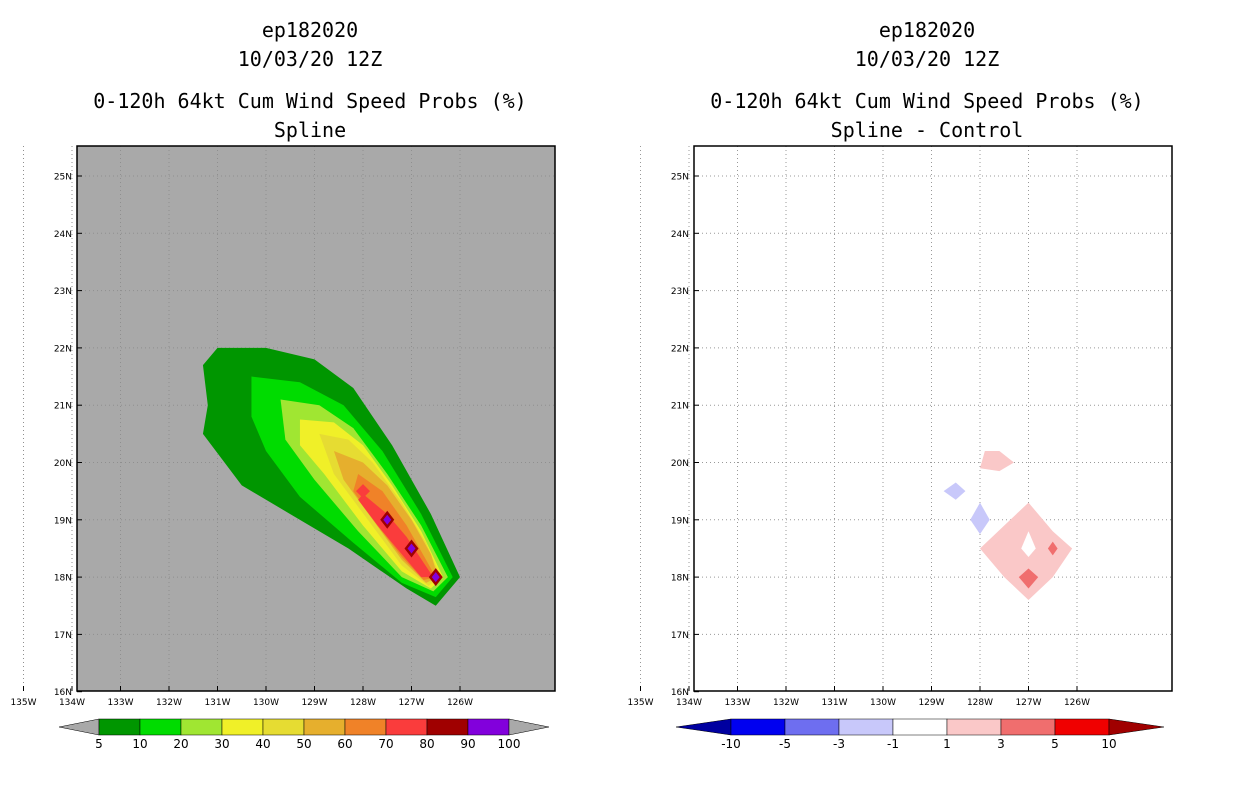  I want to click on left-ytick-label: 17N, so click(63, 636).